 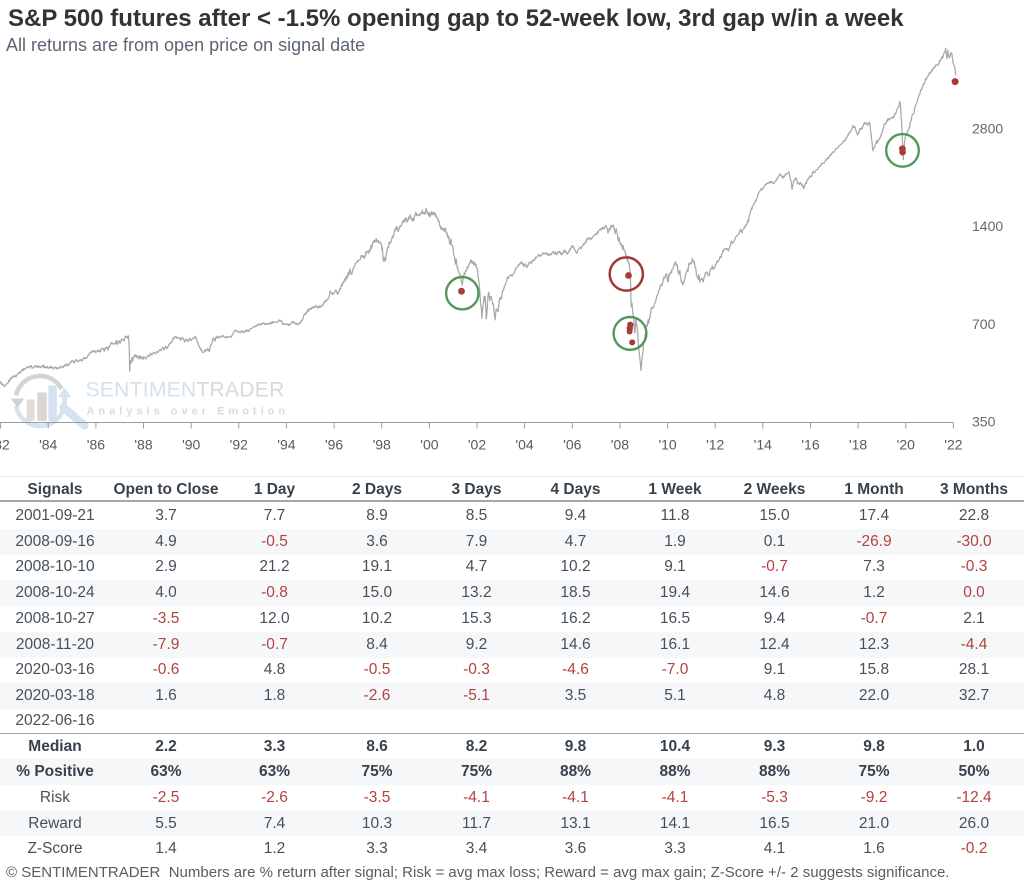 What do you see at coordinates (524, 445) in the screenshot?
I see `svg-text: '04` at bounding box center [524, 445].